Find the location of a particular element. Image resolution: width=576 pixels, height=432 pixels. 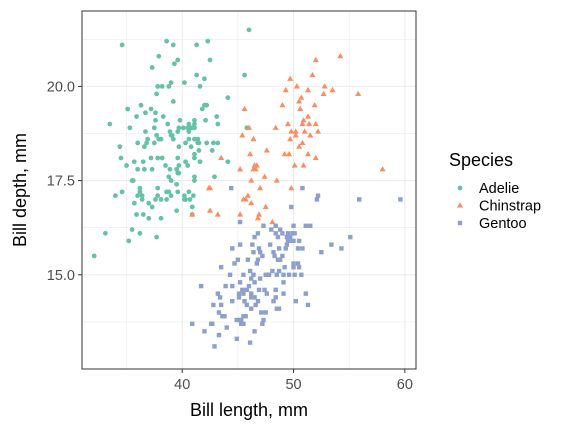

y-tick-label: 15.0 is located at coordinates (61, 276).